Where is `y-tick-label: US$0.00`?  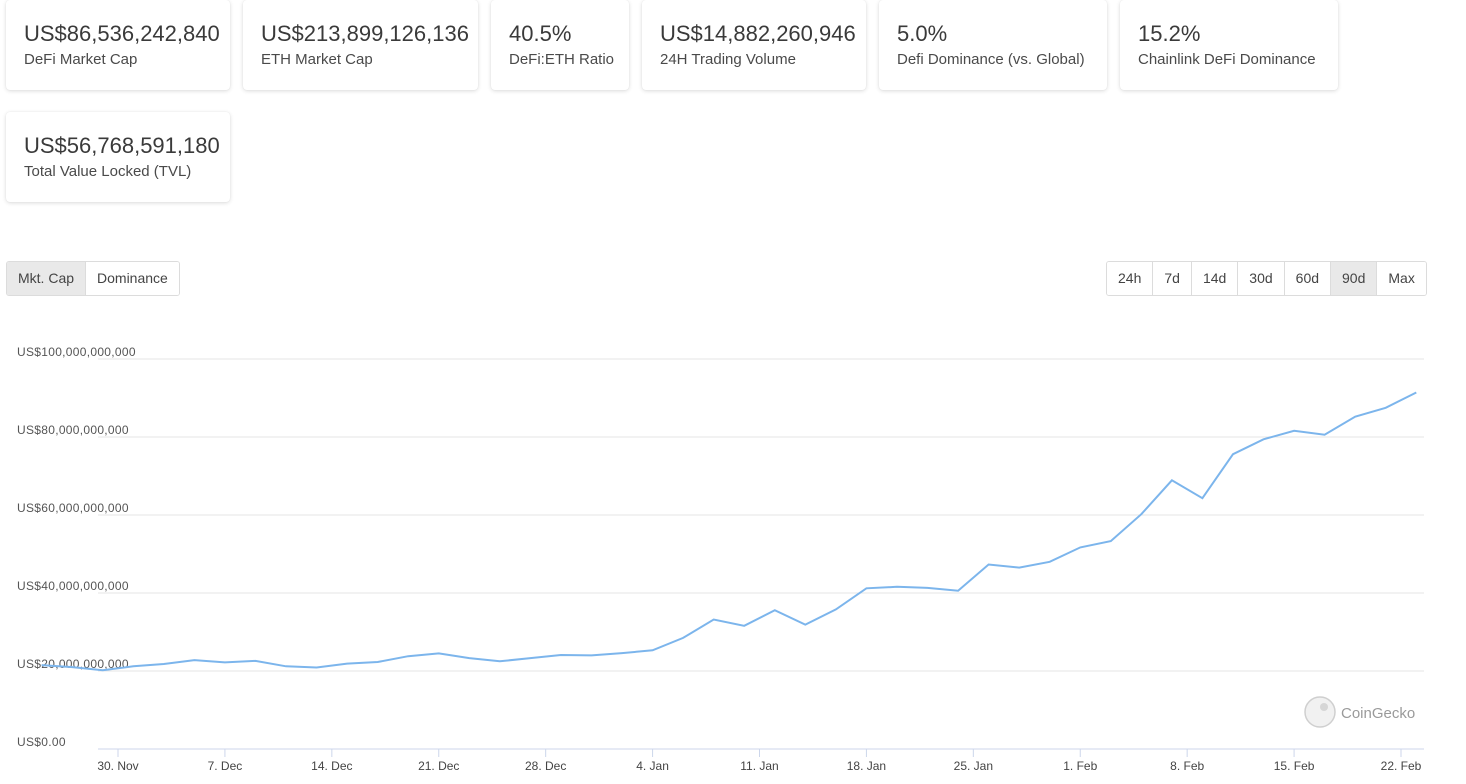 y-tick-label: US$0.00 is located at coordinates (41, 742).